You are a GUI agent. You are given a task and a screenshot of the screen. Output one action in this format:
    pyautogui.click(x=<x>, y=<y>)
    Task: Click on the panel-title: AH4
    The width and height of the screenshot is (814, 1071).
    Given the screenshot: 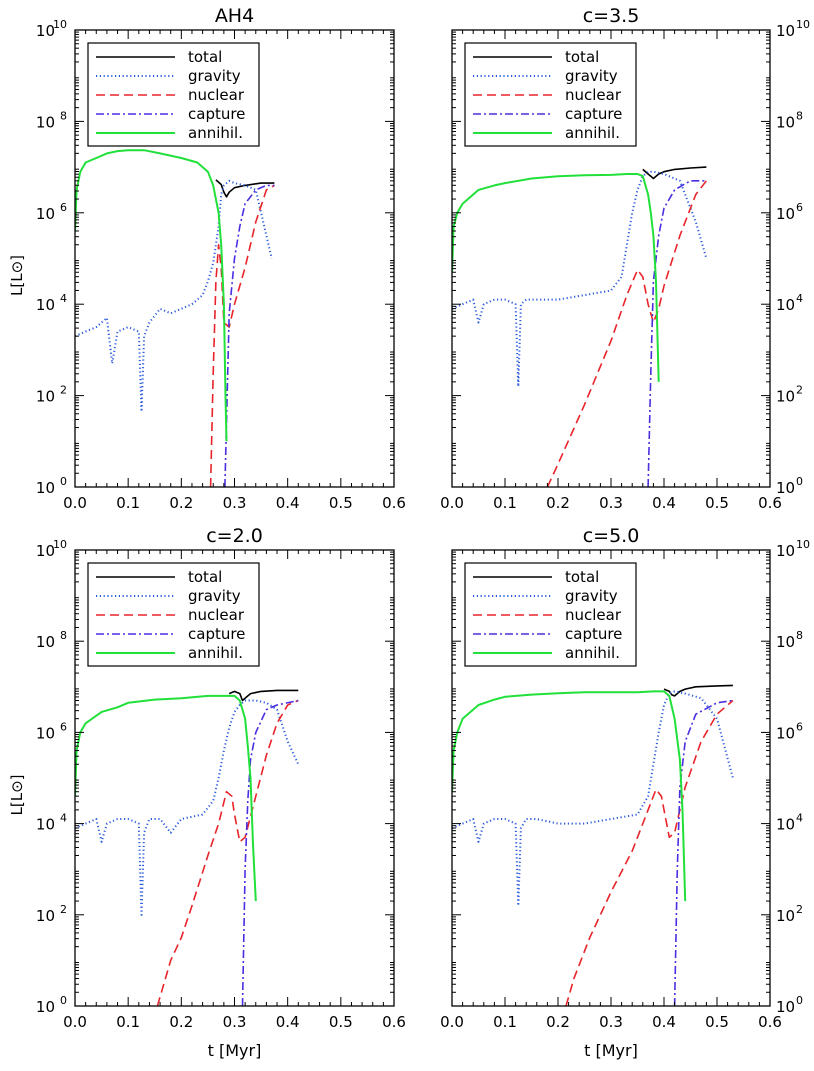 What is the action you would take?
    pyautogui.click(x=234, y=16)
    